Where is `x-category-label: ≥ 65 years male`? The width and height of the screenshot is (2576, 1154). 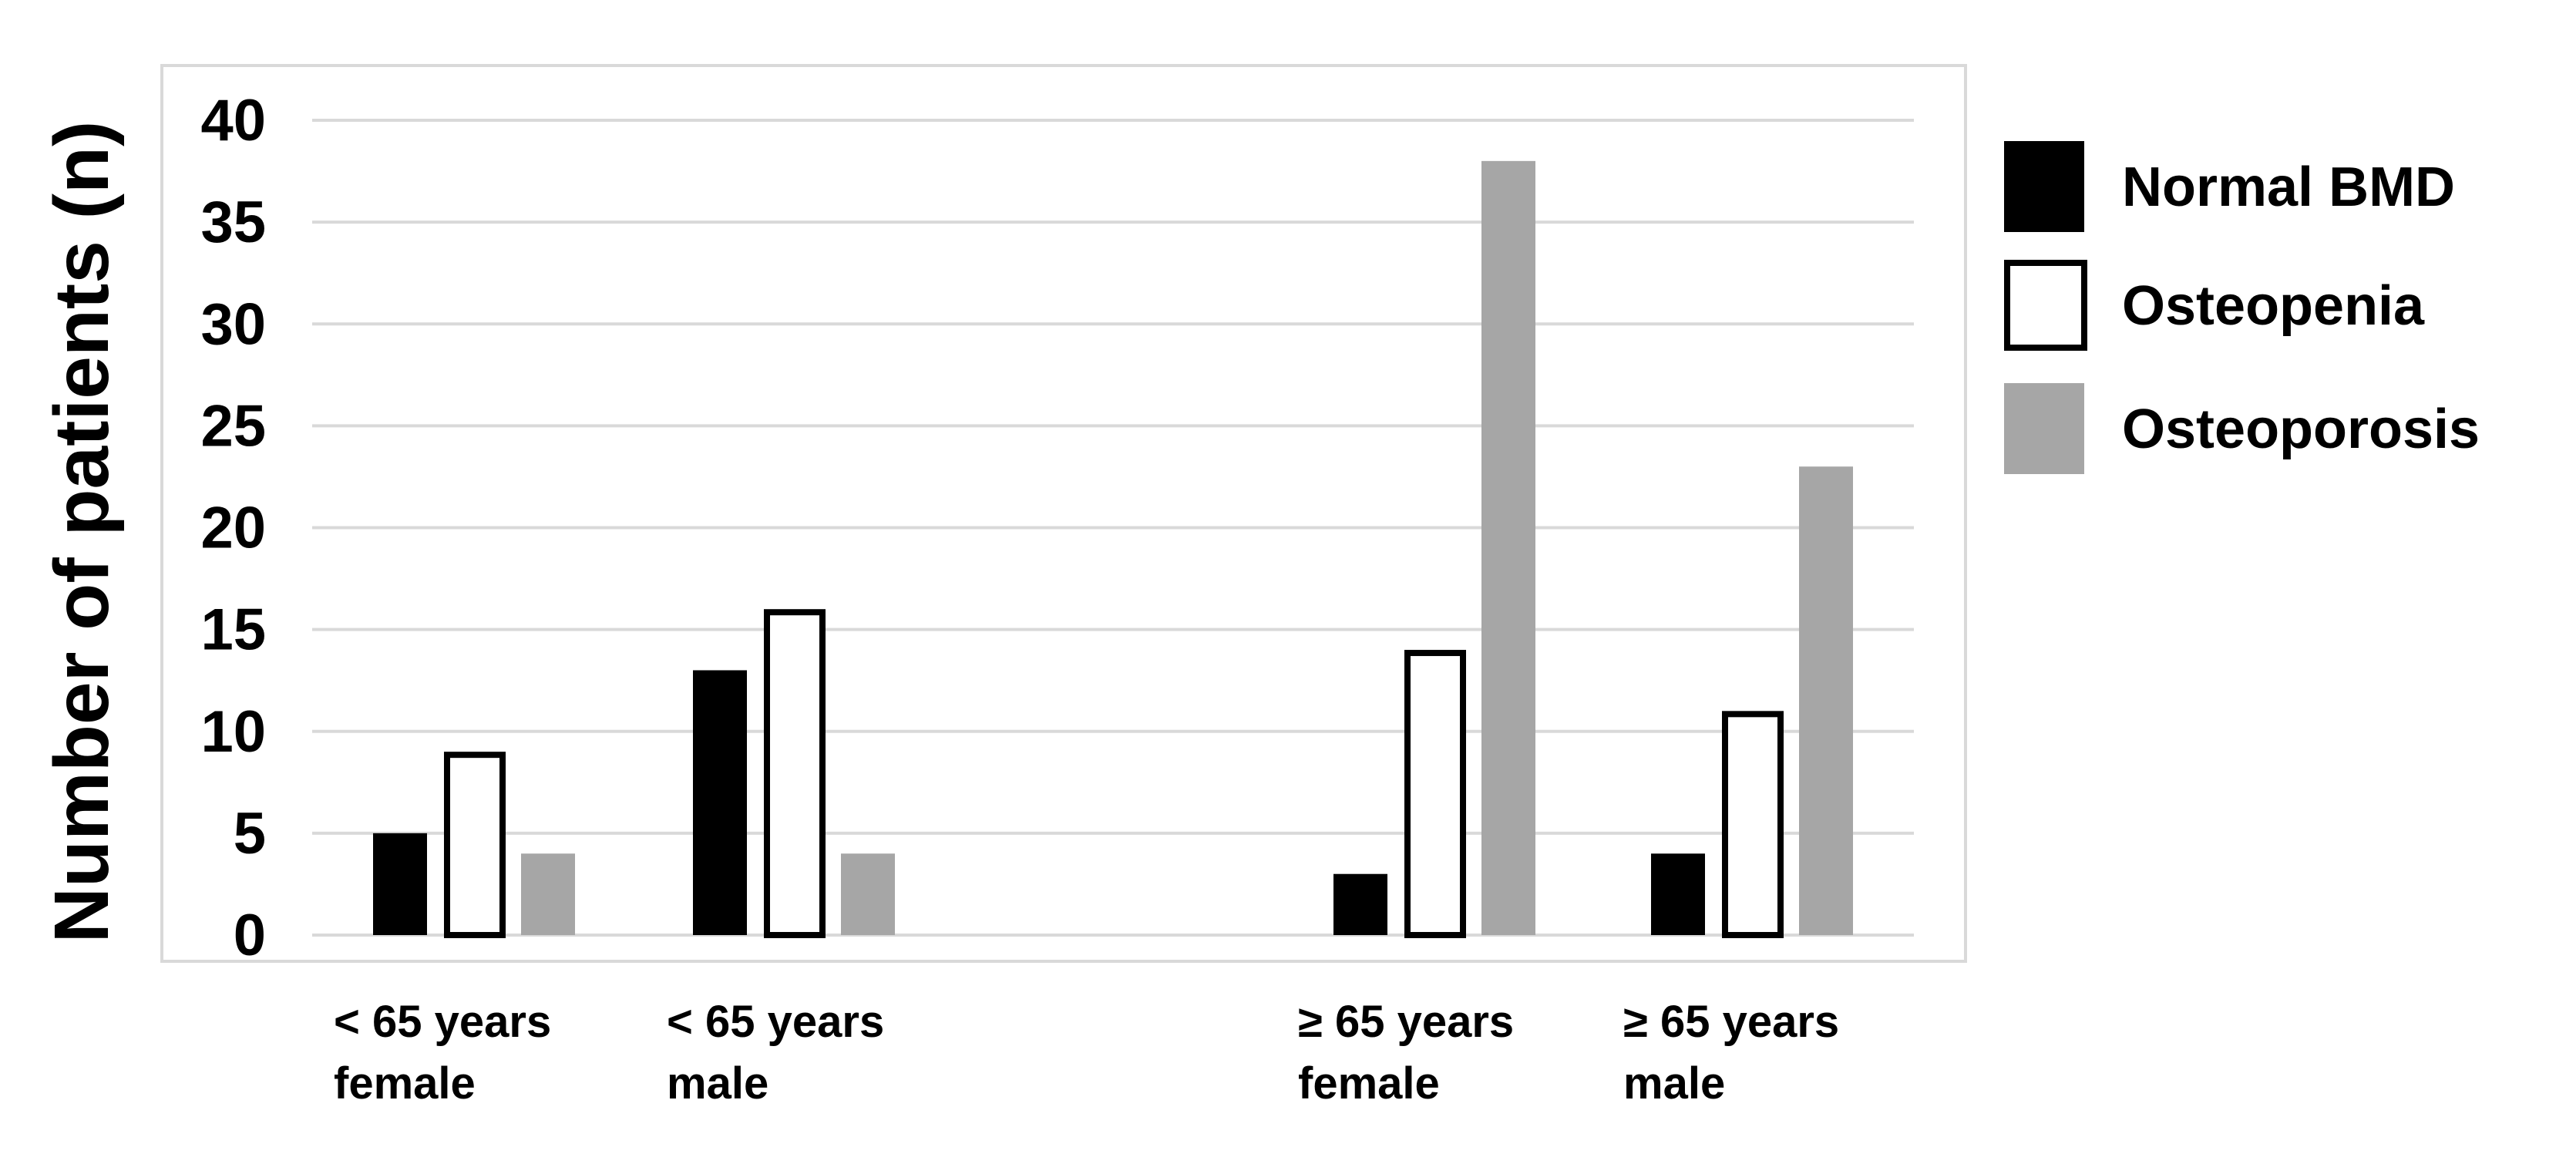 x-category-label: ≥ 65 years male is located at coordinates (1731, 1053).